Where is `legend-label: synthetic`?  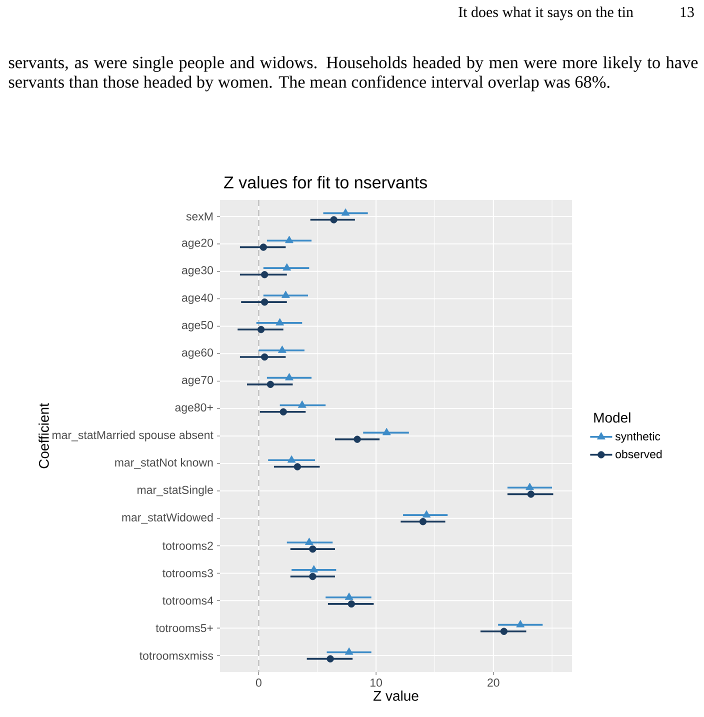
legend-label: synthetic is located at coordinates (637, 437).